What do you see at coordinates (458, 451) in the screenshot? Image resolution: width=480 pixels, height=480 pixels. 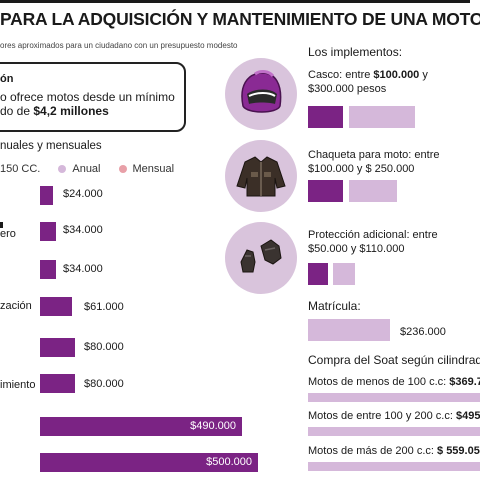 I see `soat-row-value: $ 559.050` at bounding box center [458, 451].